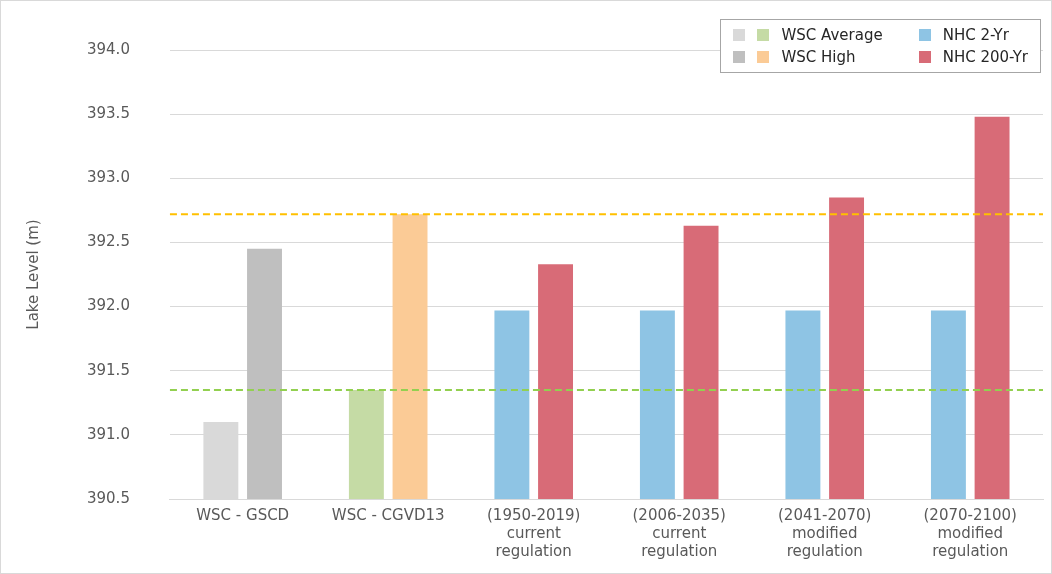  I want to click on y-tick-label: 393.0, so click(108, 177).